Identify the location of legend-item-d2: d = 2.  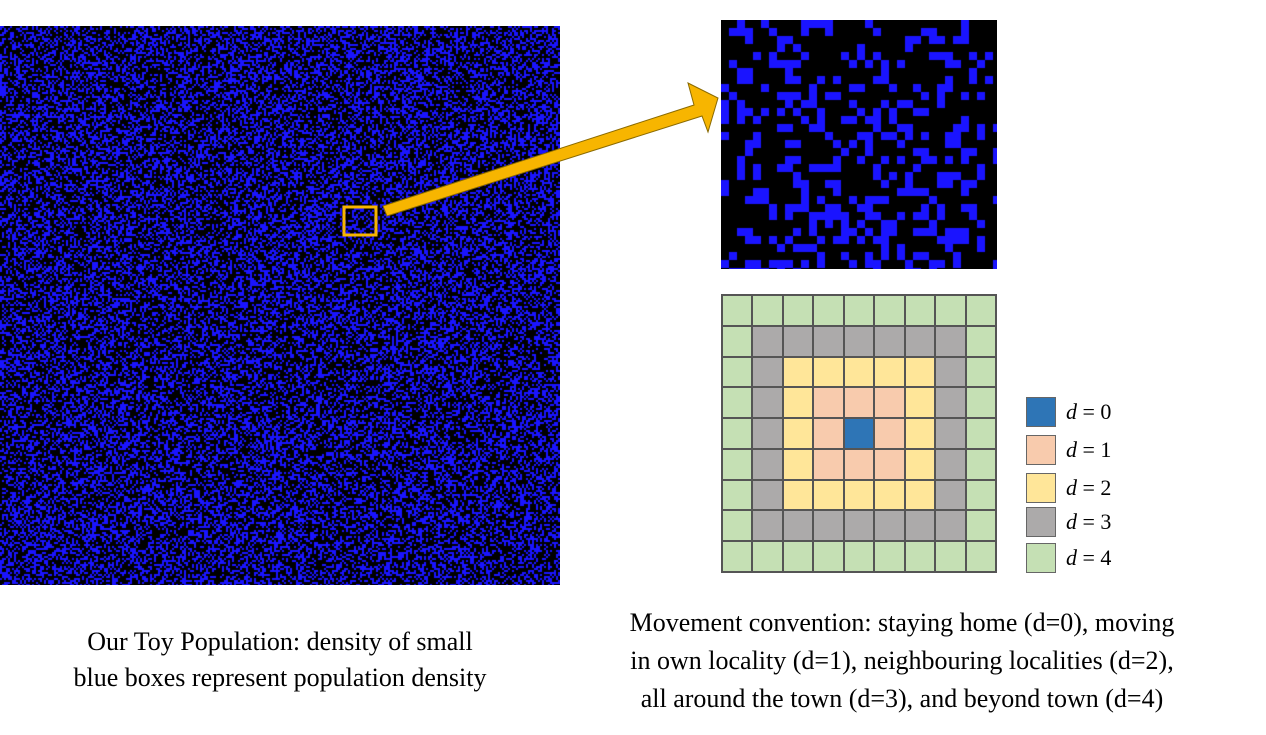
(1096, 488).